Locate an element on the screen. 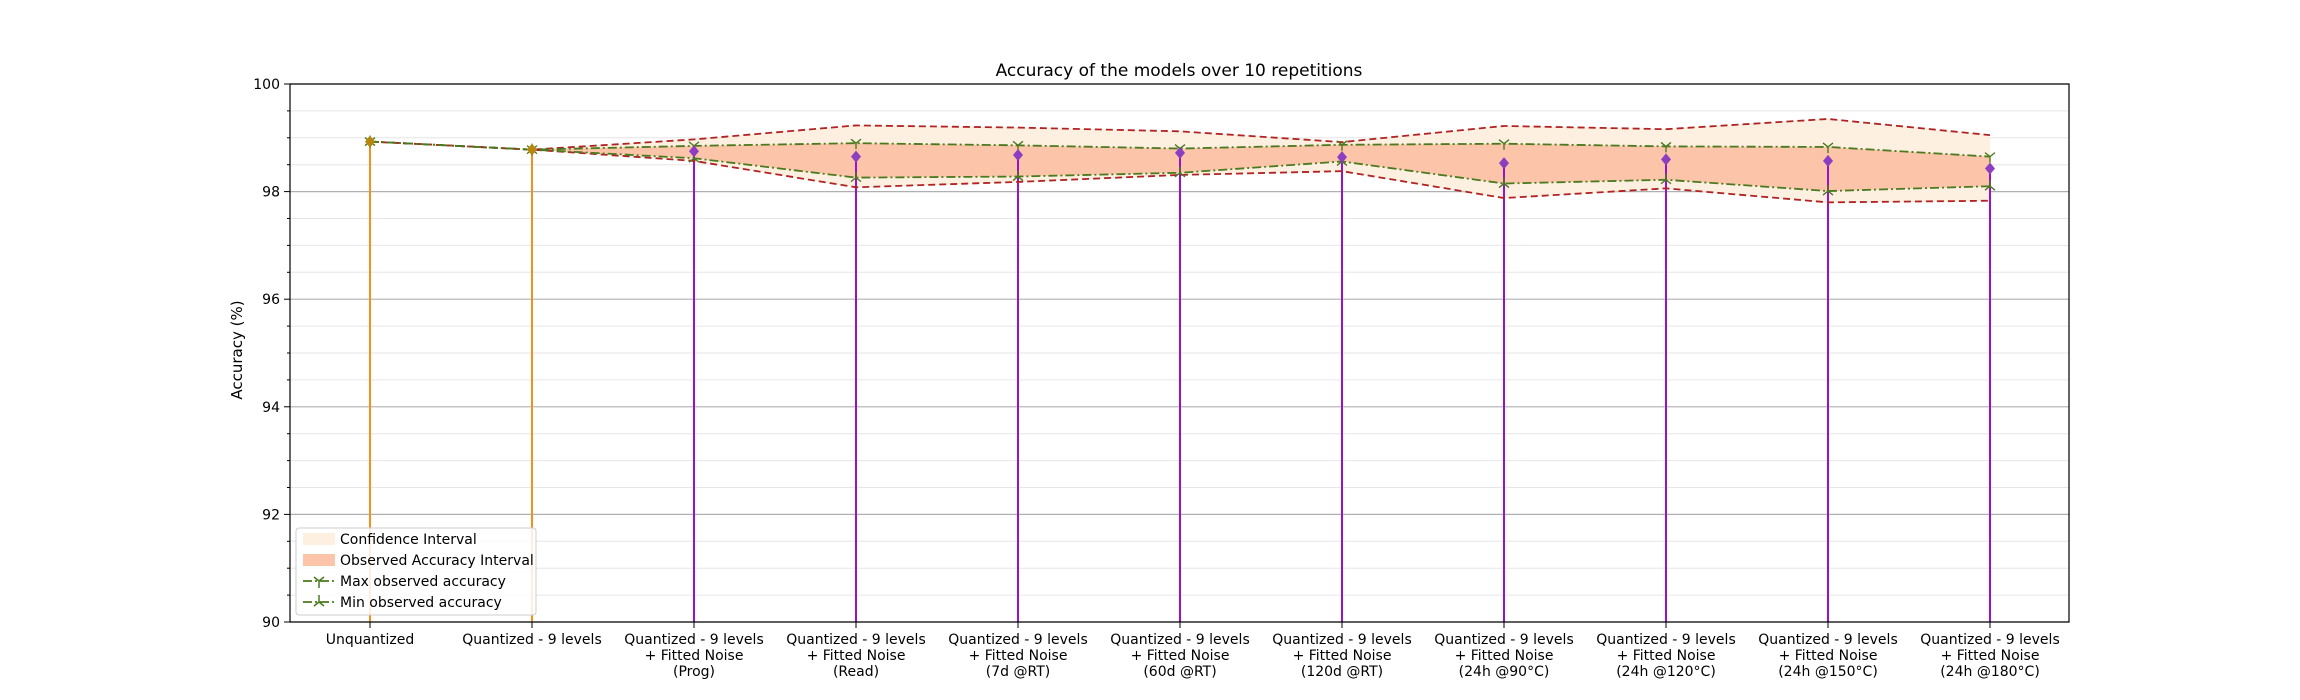 The image size is (2300, 700). x-tick-label: Quantized - 9 levels is located at coordinates (531, 640).